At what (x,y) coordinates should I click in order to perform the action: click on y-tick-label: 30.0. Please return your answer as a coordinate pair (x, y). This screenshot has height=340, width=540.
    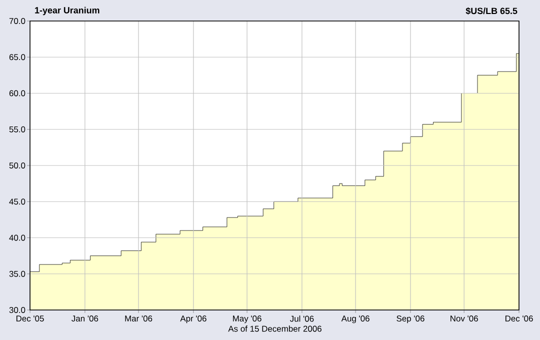
    Looking at the image, I should click on (17, 310).